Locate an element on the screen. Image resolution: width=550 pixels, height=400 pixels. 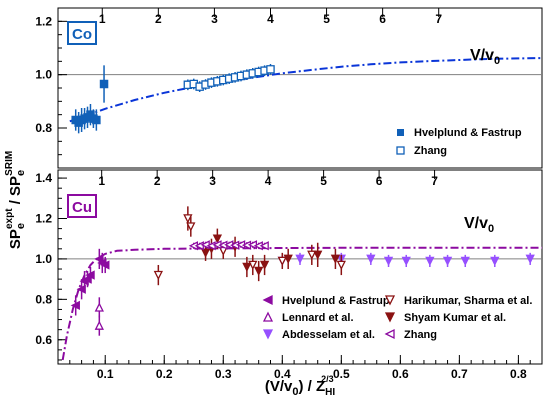
legend-marker-square-filled is located at coordinates (400, 132).